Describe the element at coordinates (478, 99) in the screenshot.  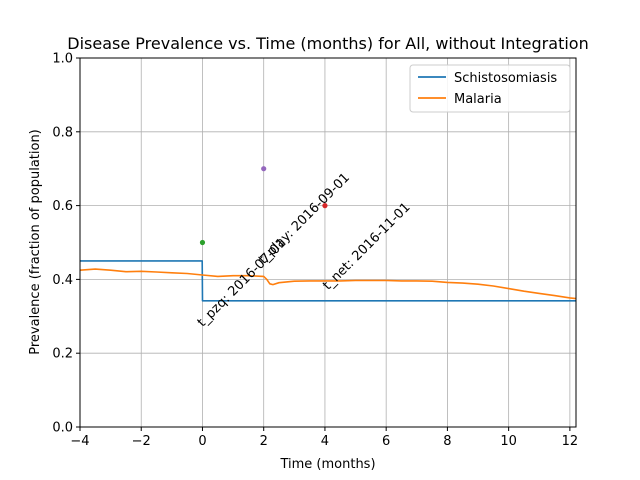
I see `legend-entry: Malaria` at that location.